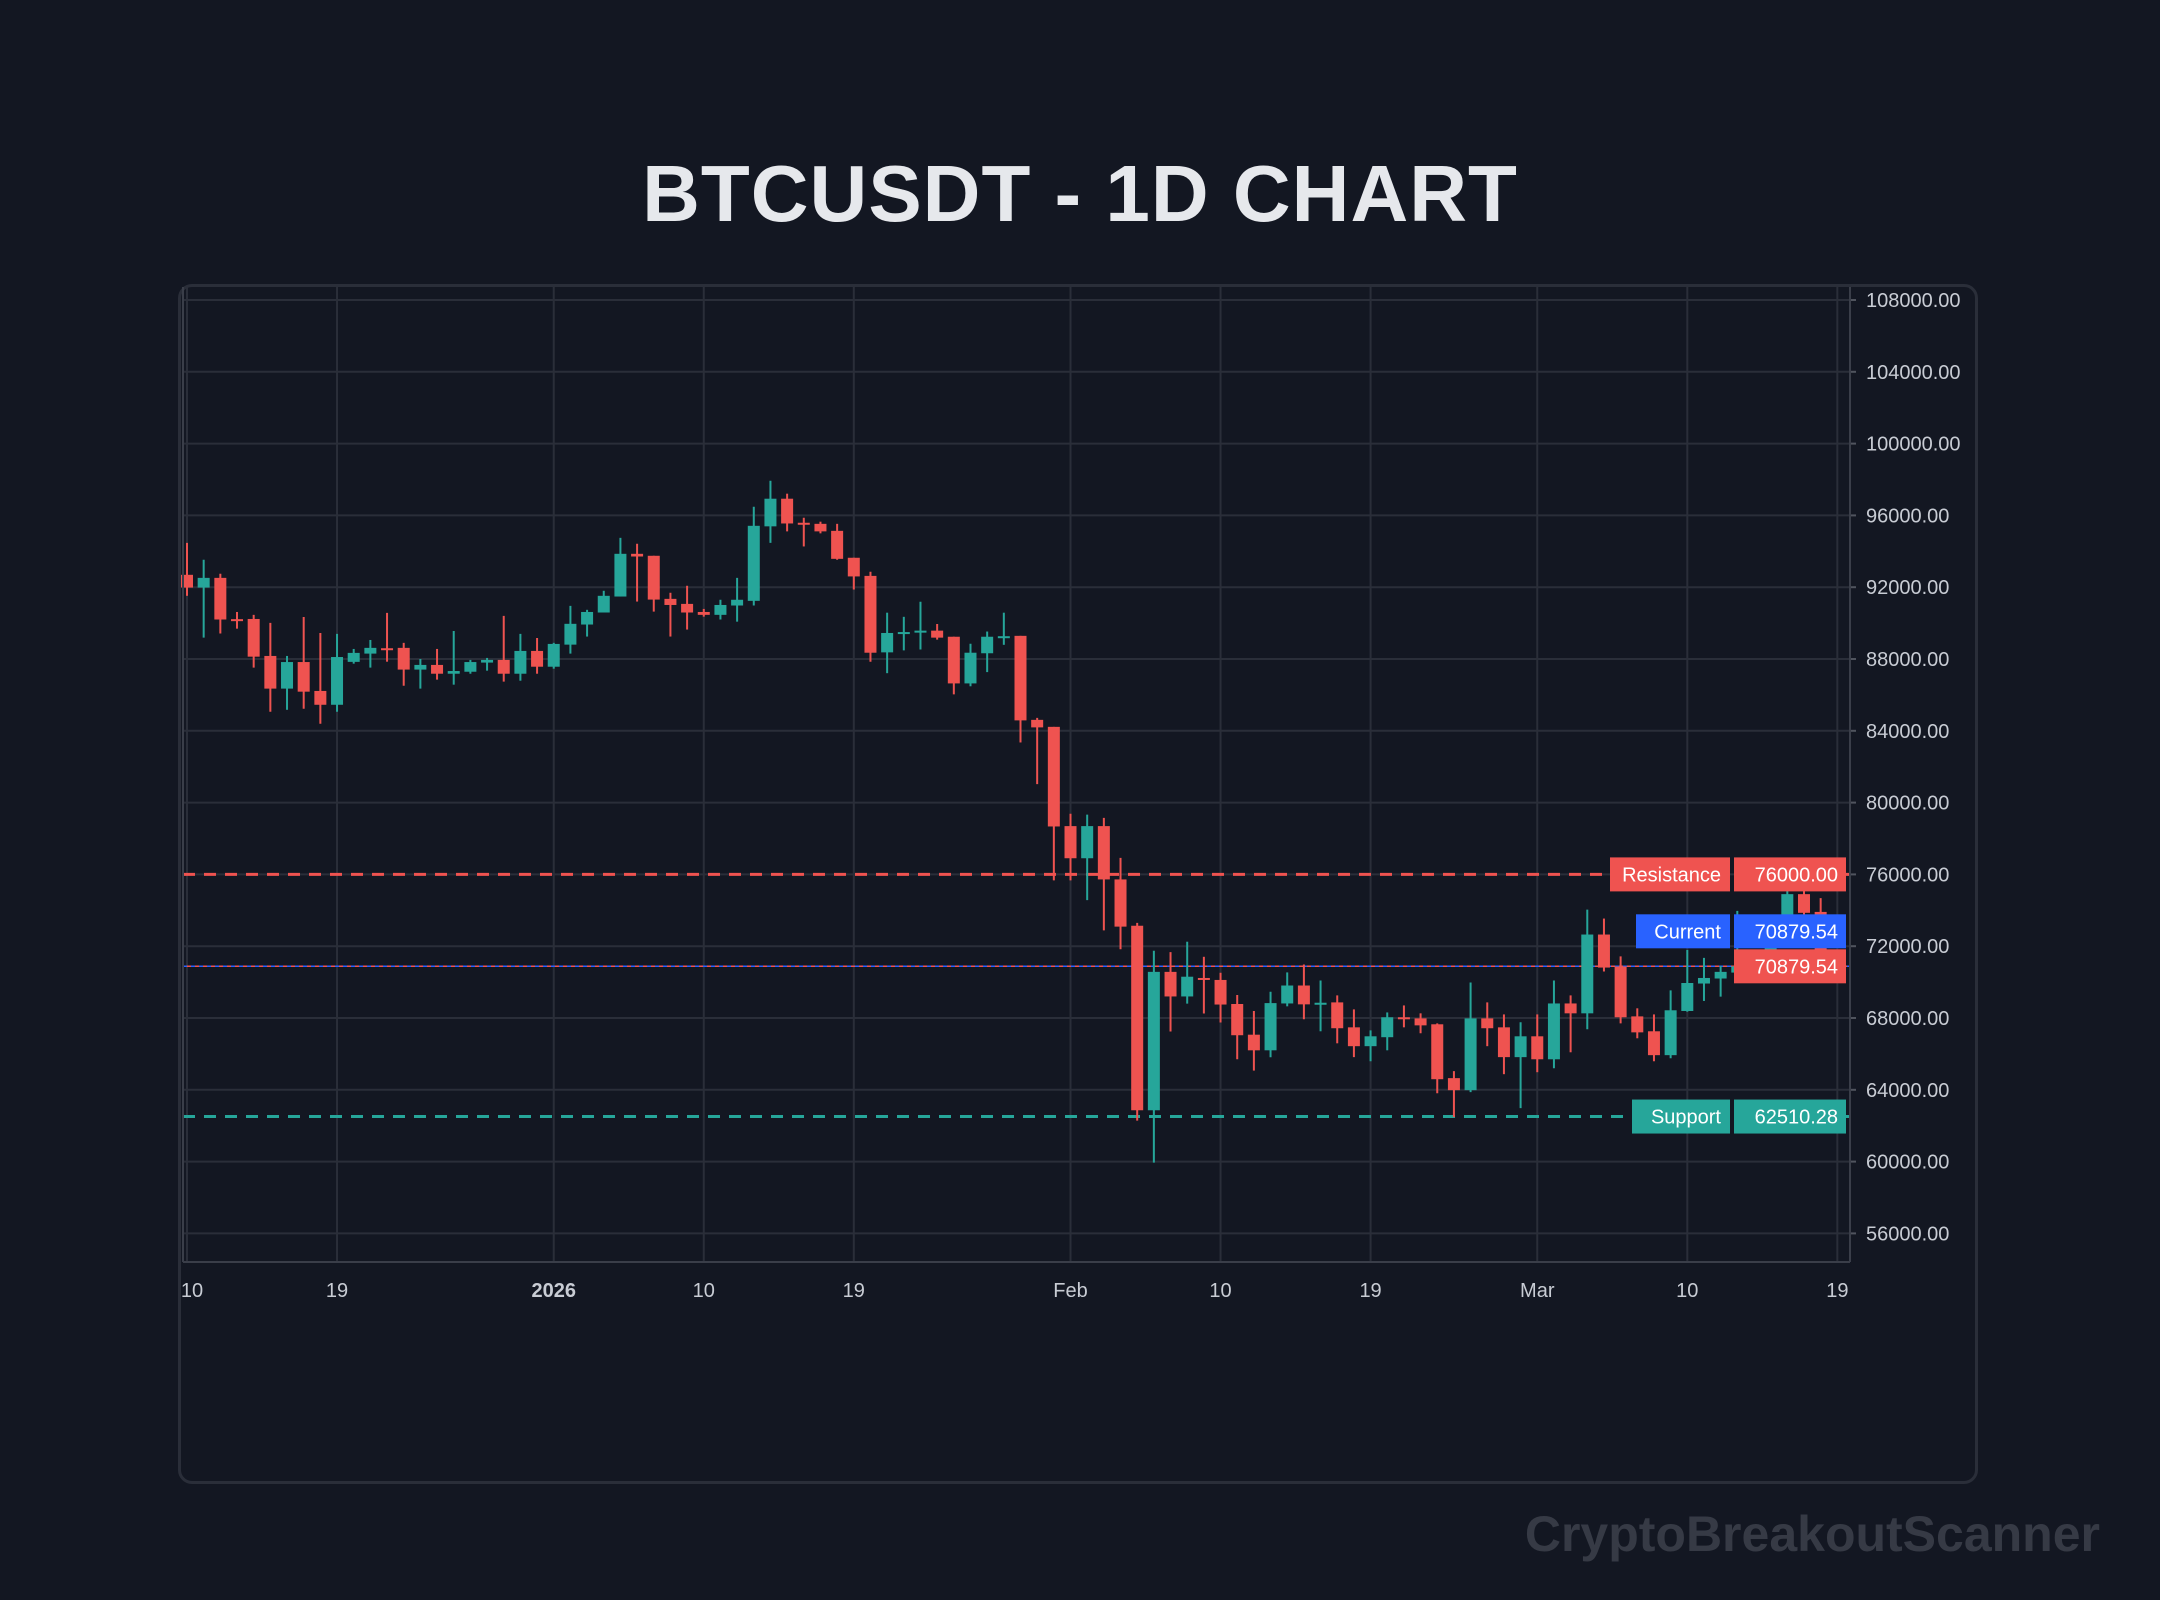 This screenshot has width=2160, height=1600. What do you see at coordinates (1671, 875) in the screenshot?
I see `resistance-label: Resistance` at bounding box center [1671, 875].